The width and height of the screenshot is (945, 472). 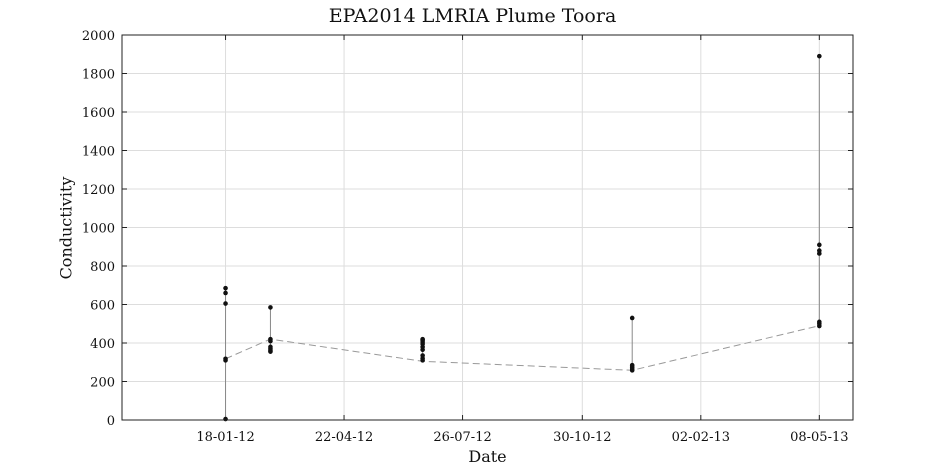 I want to click on y-tick-label: 400, so click(x=102, y=344).